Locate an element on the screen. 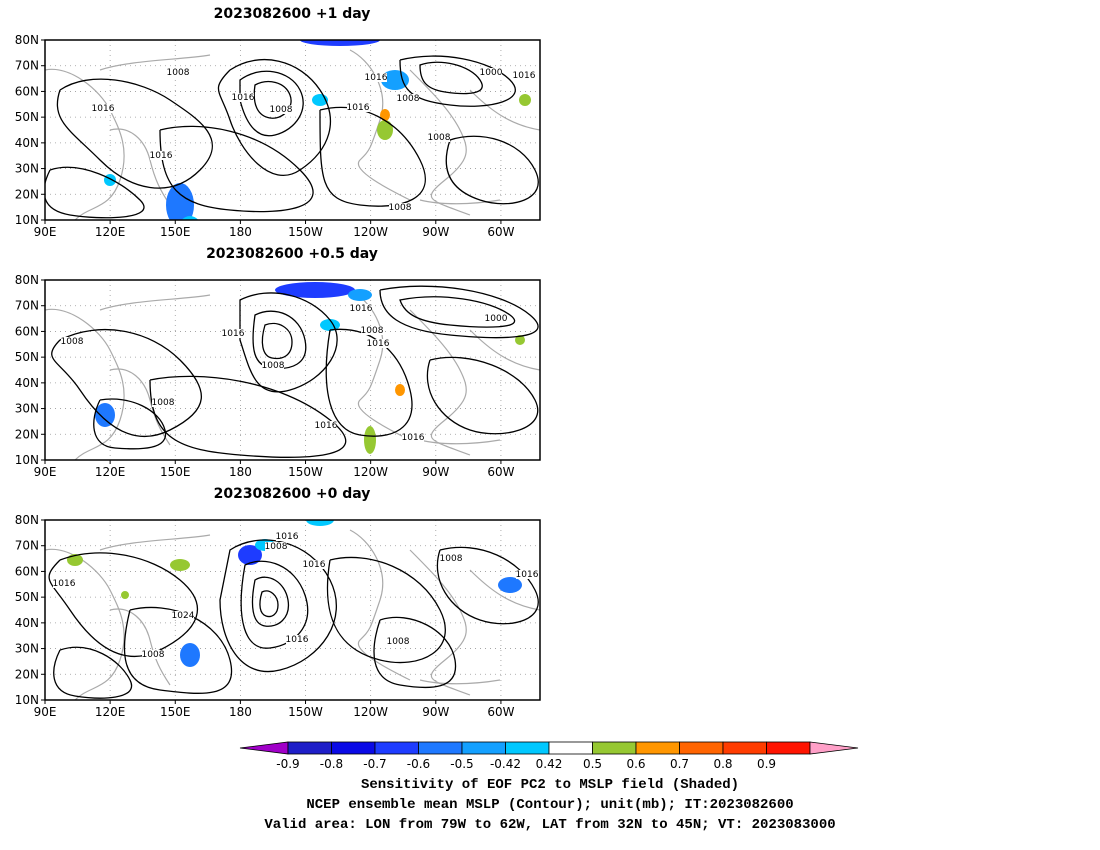  colorbar-label: -0.7 is located at coordinates (374, 764).